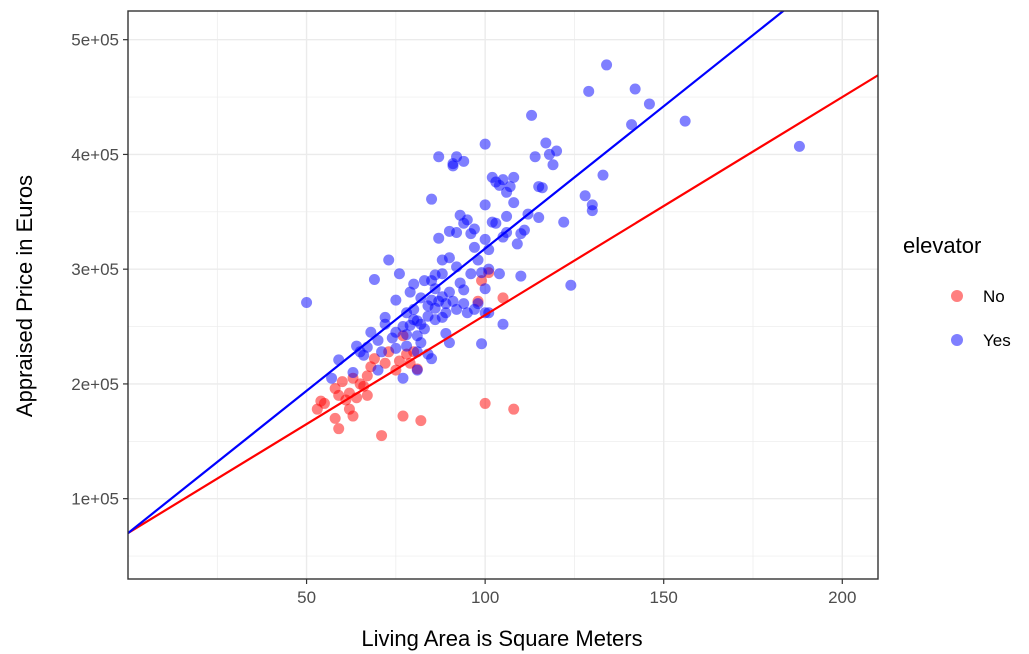 The height and width of the screenshot is (654, 1029). Describe the element at coordinates (501, 638) in the screenshot. I see `x-axis-title: Living Area is Square Meters` at that location.